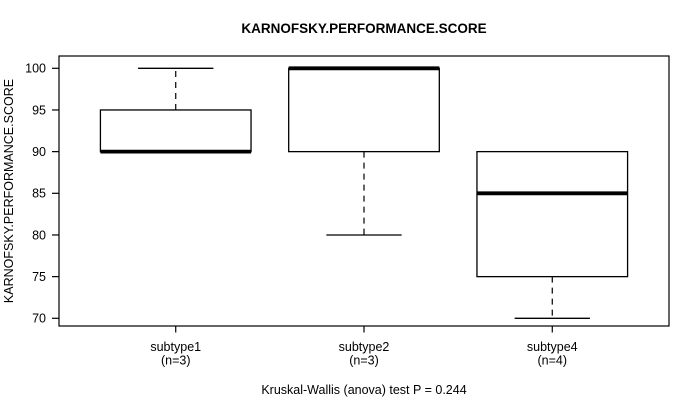 The height and width of the screenshot is (400, 700). Describe the element at coordinates (39, 319) in the screenshot. I see `y-tick-label: 70` at that location.